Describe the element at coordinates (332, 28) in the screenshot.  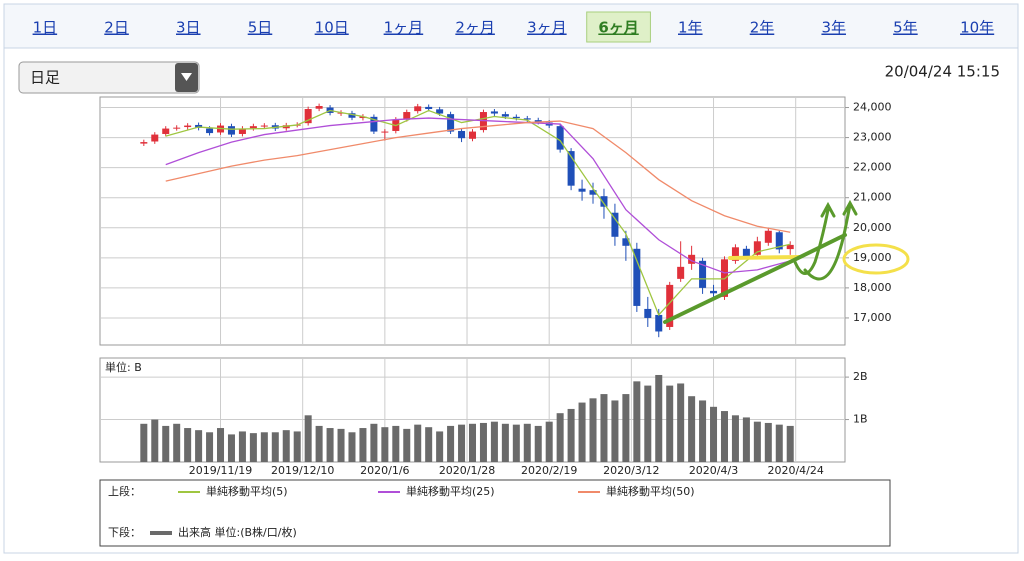
I see `tab: 10日` at that location.